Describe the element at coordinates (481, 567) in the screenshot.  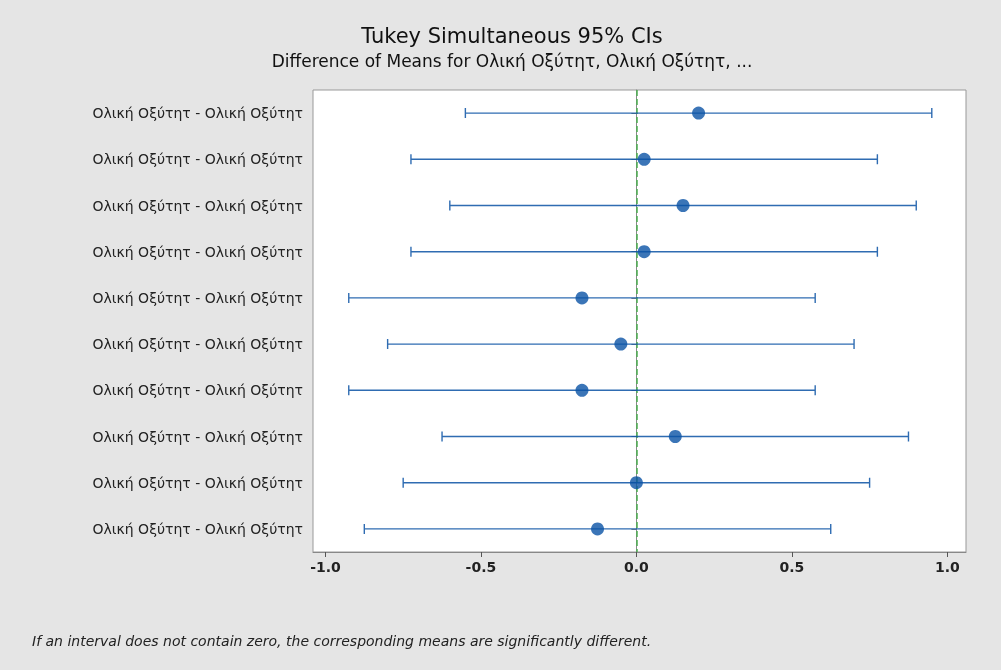
I see `x-tick-label: -0.5` at that location.